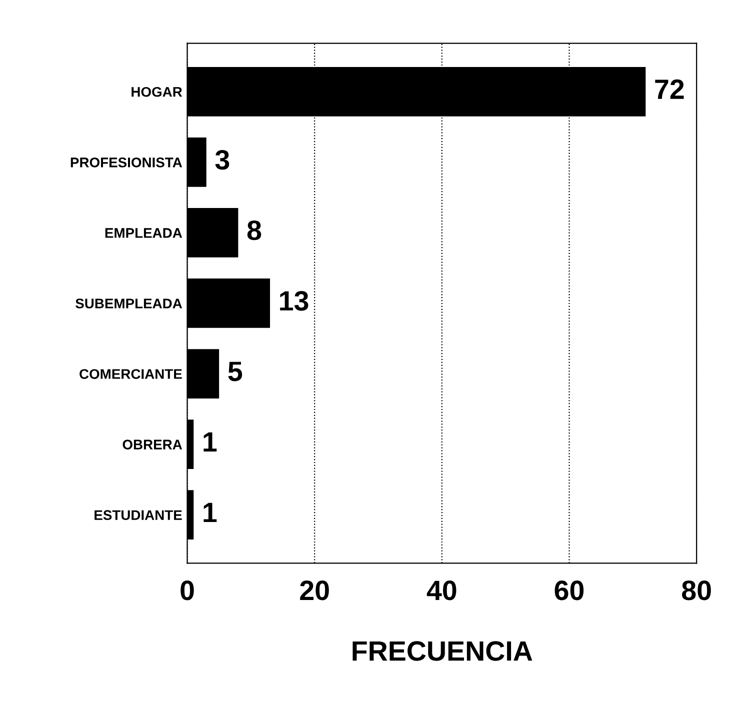 The width and height of the screenshot is (749, 722). What do you see at coordinates (157, 91) in the screenshot?
I see `y-tick-label: HOGAR` at bounding box center [157, 91].